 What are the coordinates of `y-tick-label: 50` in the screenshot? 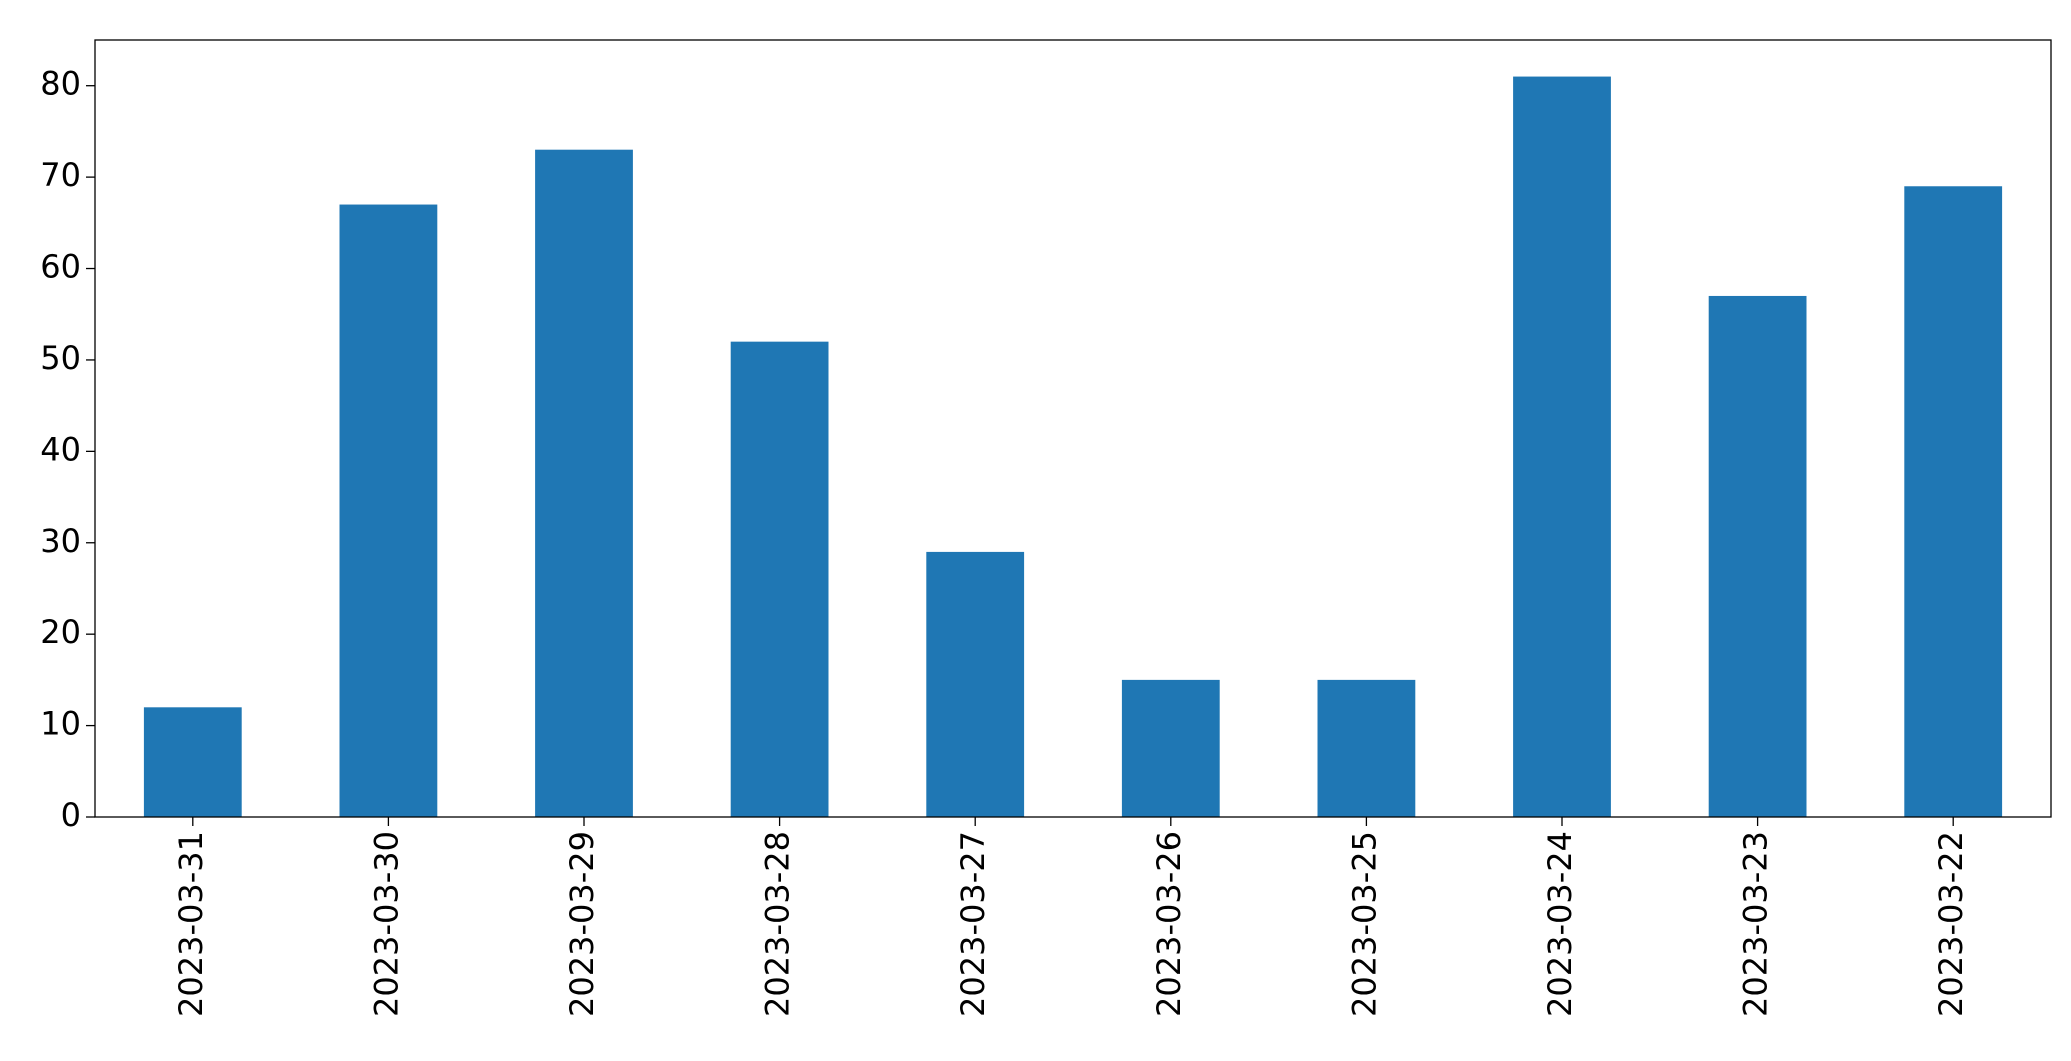 It's located at (60, 358).